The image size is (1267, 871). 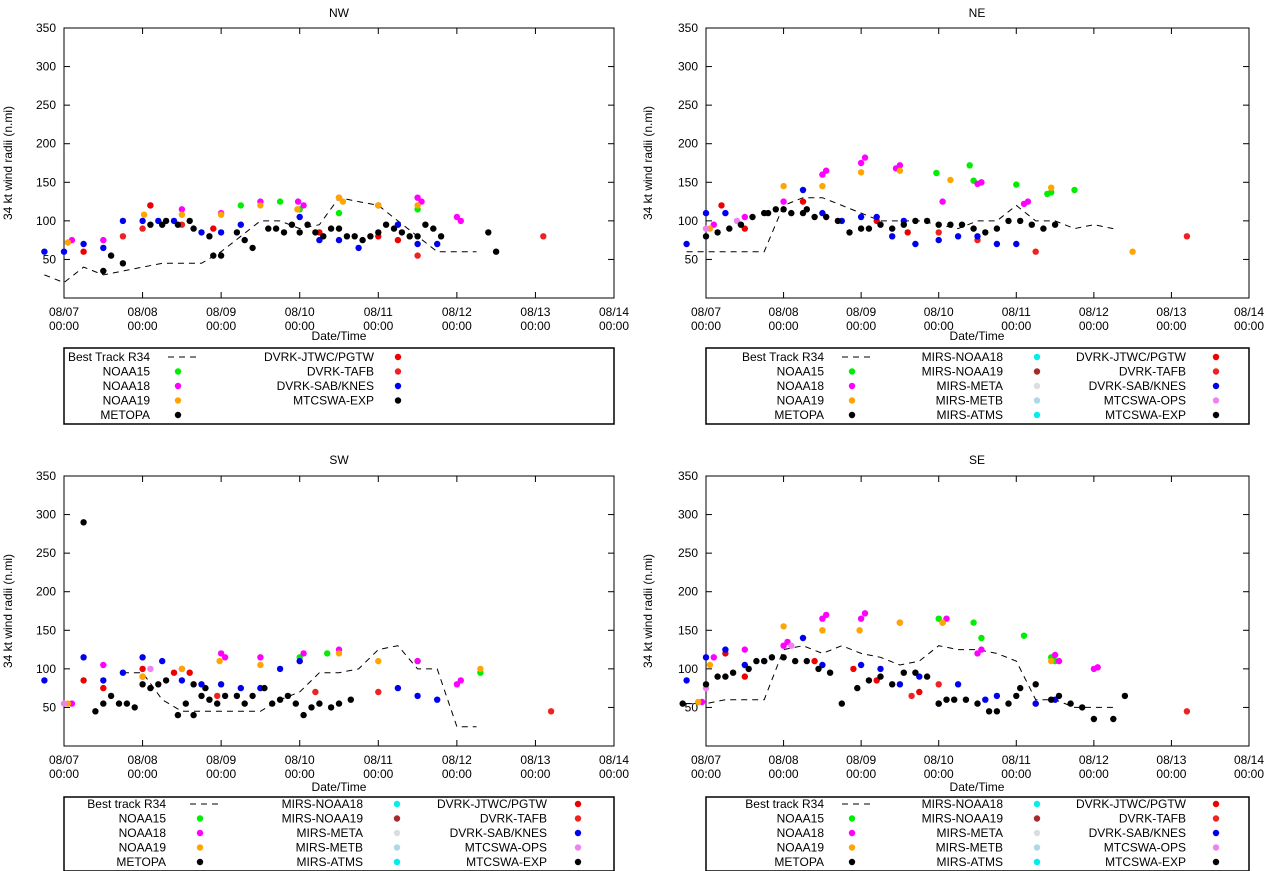 What do you see at coordinates (46, 144) in the screenshot?
I see `y-tick-label: 200` at bounding box center [46, 144].